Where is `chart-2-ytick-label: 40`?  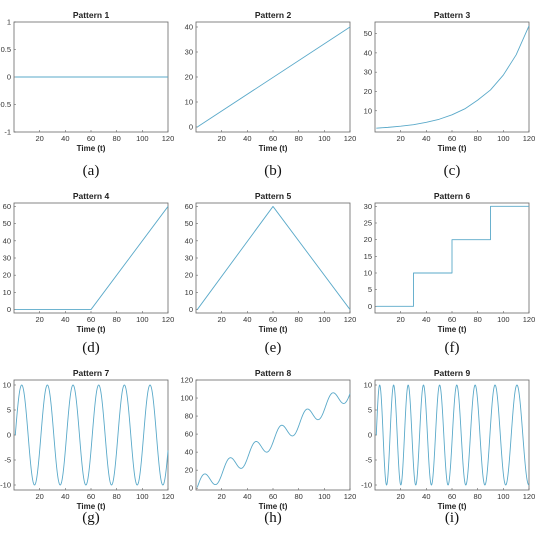
chart-2-ytick-label: 40 is located at coordinates (189, 27).